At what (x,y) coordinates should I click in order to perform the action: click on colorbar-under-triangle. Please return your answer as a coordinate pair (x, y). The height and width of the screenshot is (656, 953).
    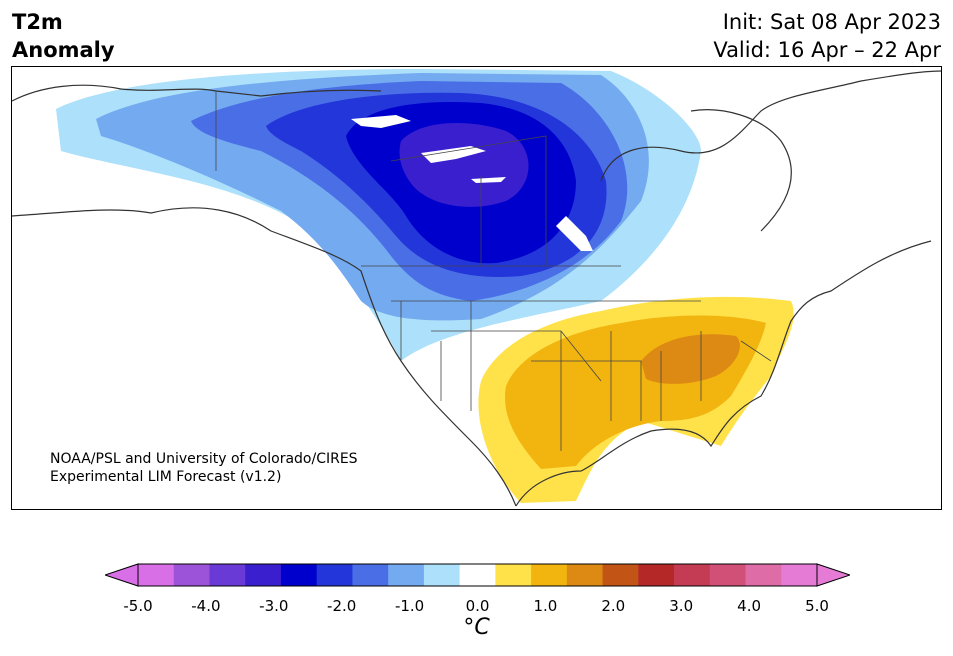
    Looking at the image, I should click on (122, 575).